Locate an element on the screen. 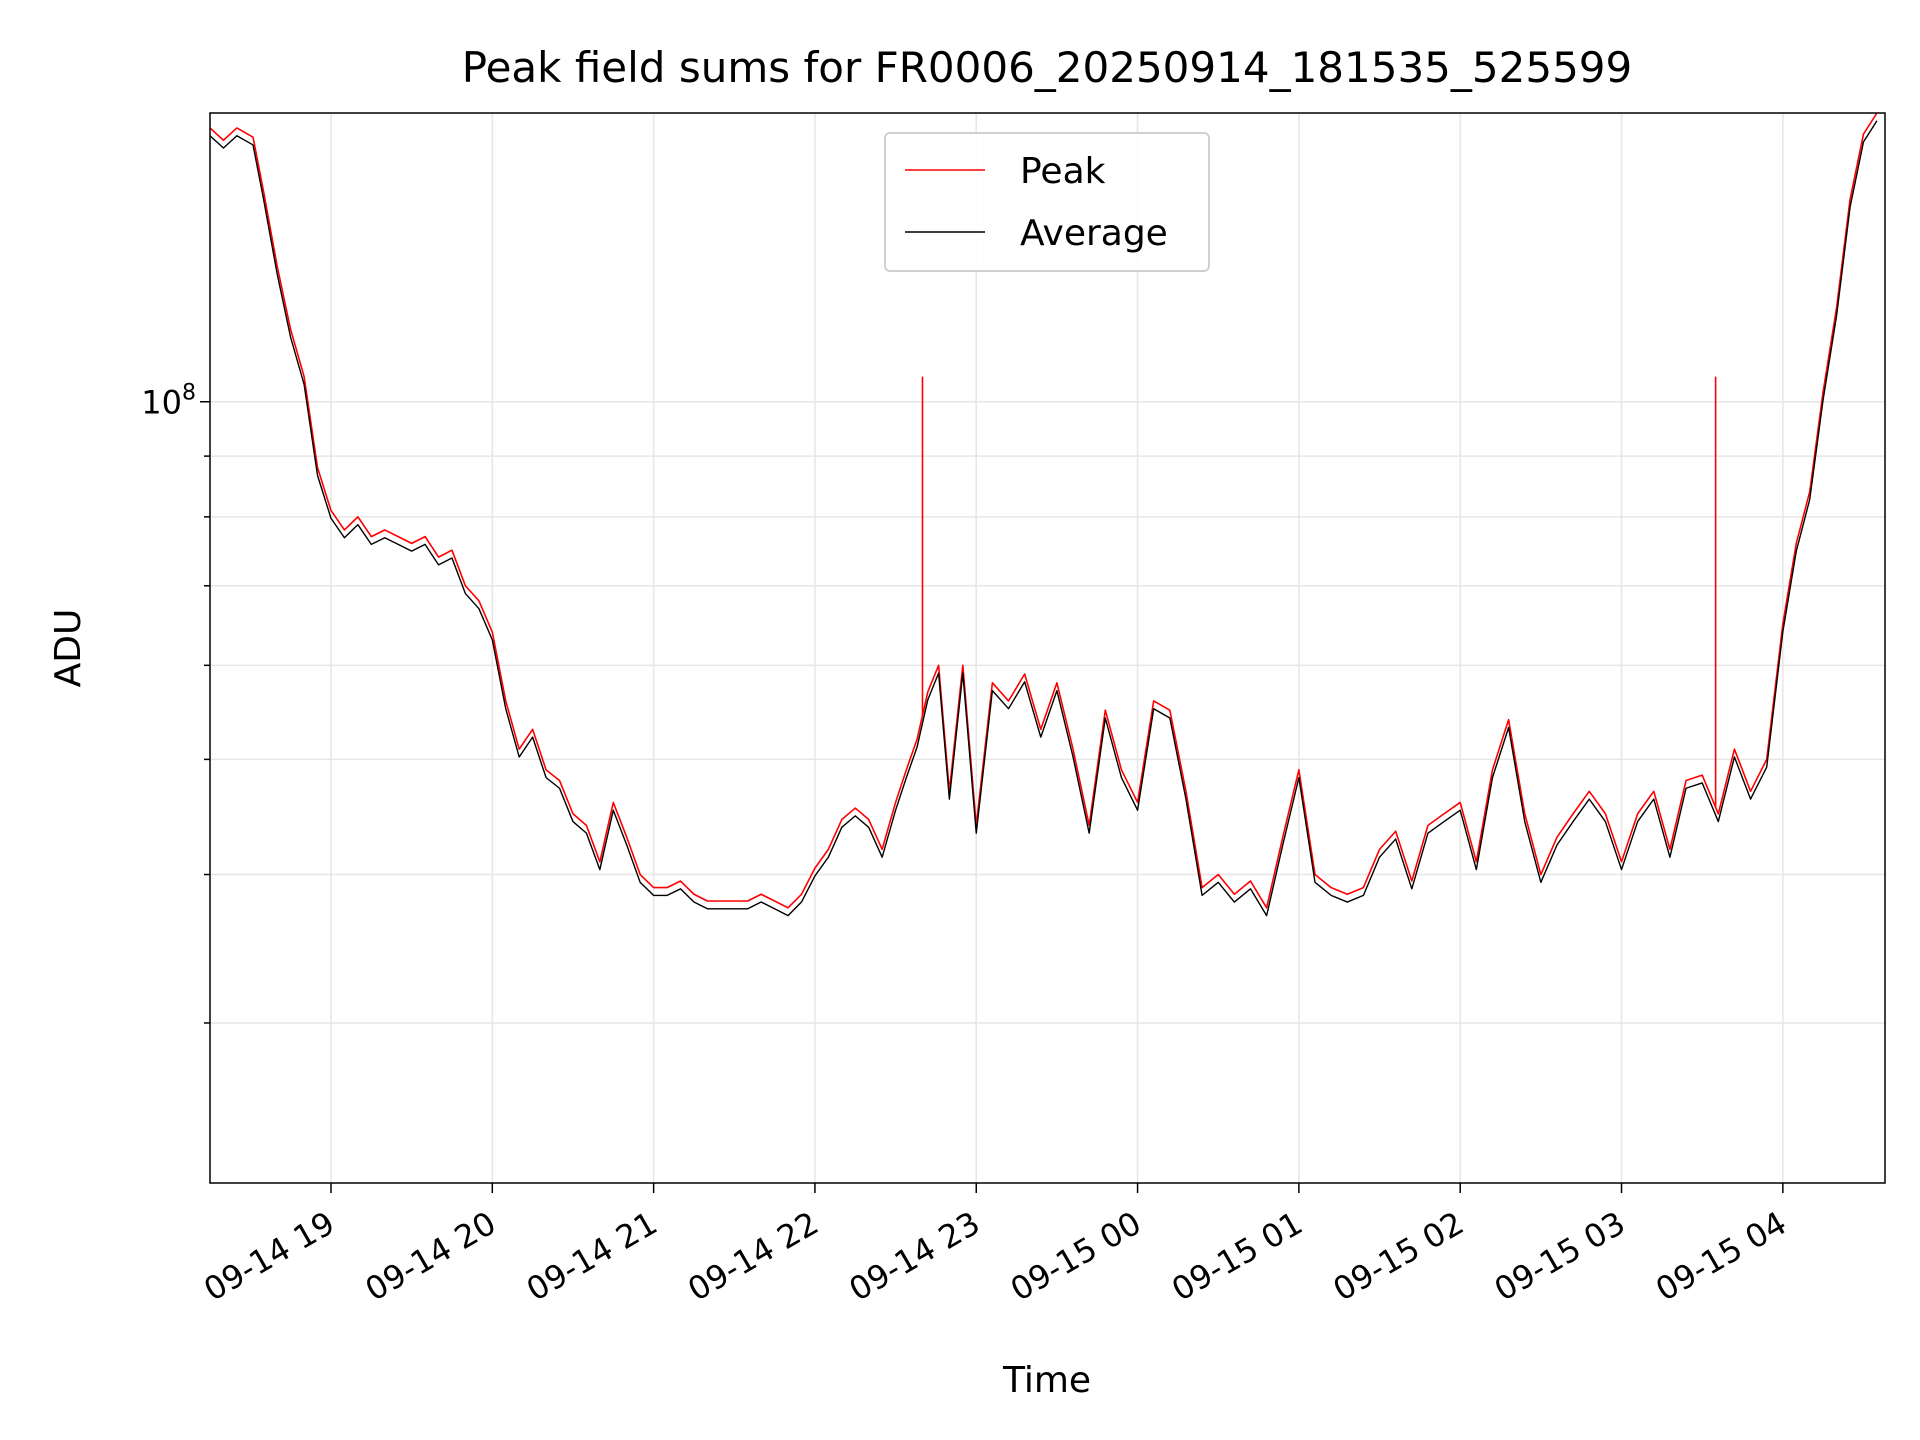  legend: Peak Average is located at coordinates (1047, 202).